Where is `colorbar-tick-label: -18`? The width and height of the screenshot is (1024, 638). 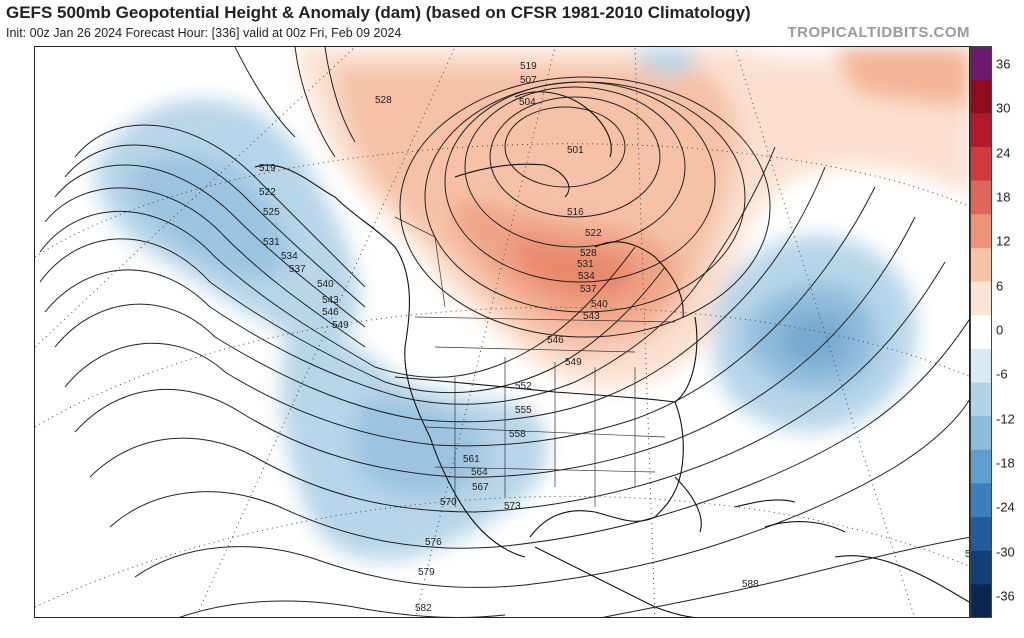
colorbar-tick-label: -18 is located at coordinates (1005, 463).